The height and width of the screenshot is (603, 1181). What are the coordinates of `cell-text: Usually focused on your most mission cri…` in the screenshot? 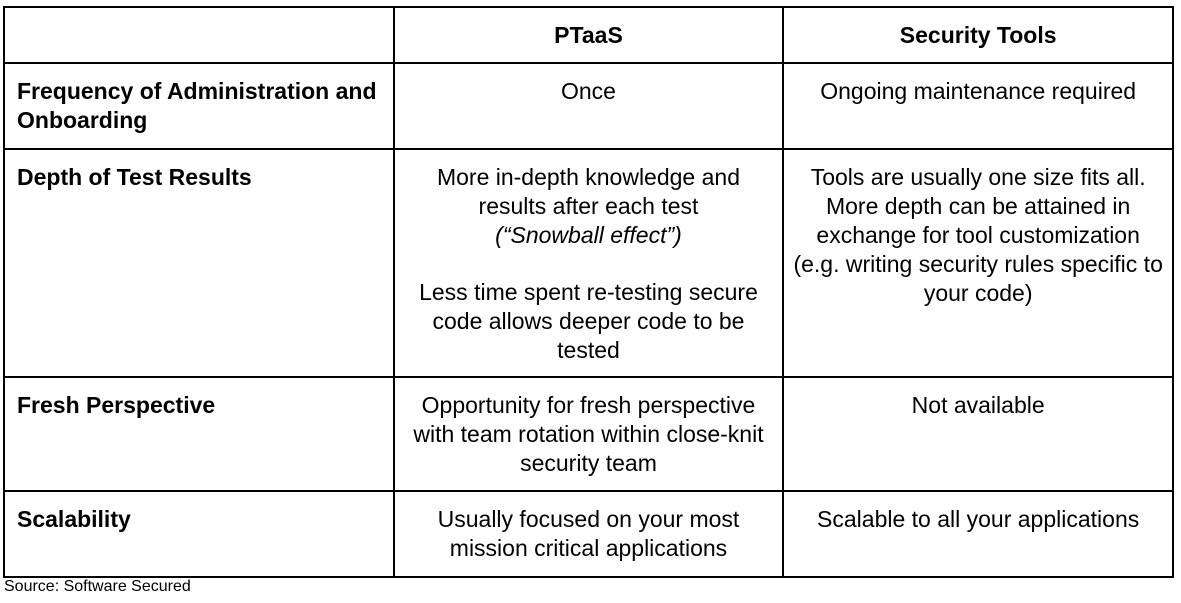 It's located at (588, 533).